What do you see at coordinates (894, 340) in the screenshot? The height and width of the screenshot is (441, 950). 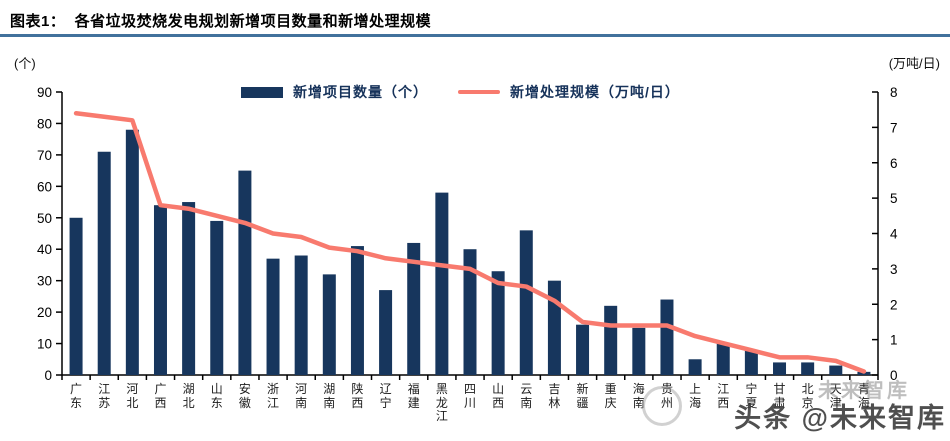 I see `right-axis-tick-label: 1` at bounding box center [894, 340].